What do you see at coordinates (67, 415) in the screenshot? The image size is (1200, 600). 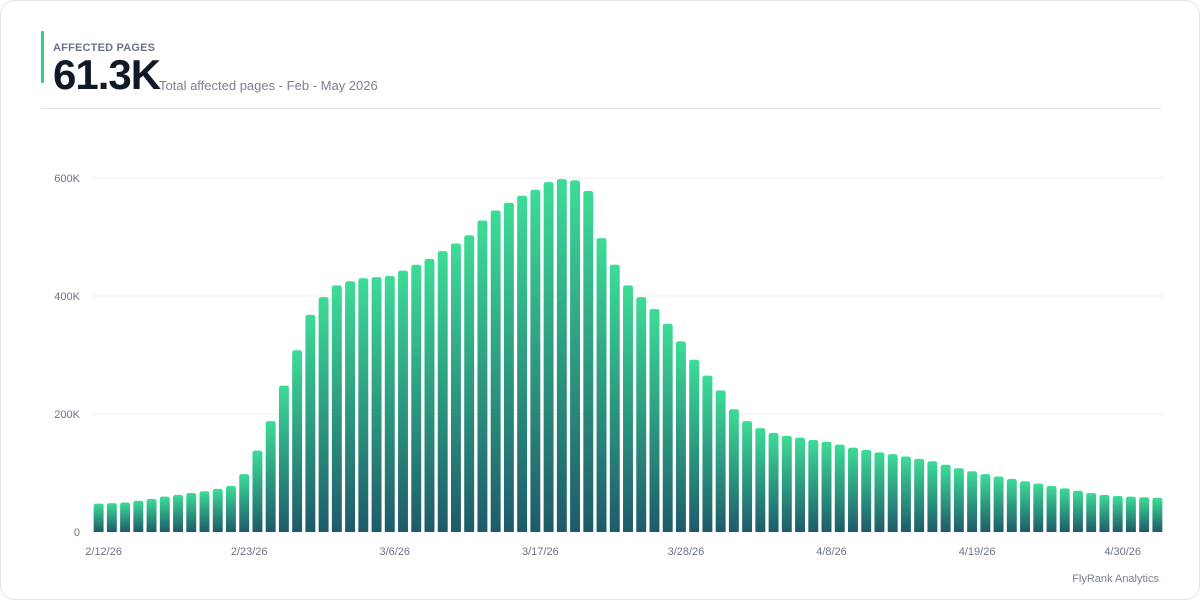 I see `y-tick-label: 200K` at bounding box center [67, 415].